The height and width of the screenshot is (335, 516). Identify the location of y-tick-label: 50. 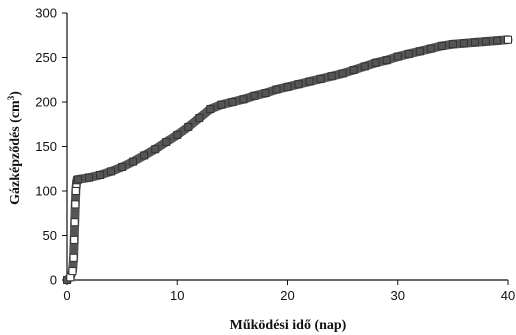
(50, 235).